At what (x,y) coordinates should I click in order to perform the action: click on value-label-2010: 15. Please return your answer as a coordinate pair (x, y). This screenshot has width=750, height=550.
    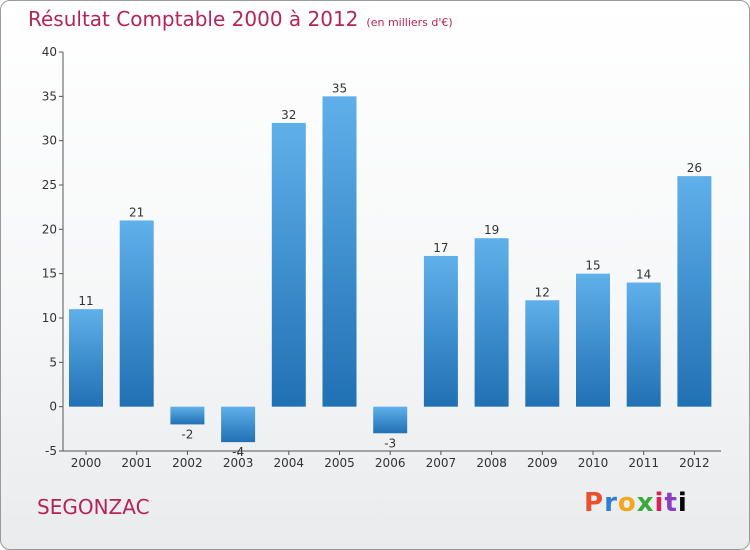
    Looking at the image, I should click on (592, 266).